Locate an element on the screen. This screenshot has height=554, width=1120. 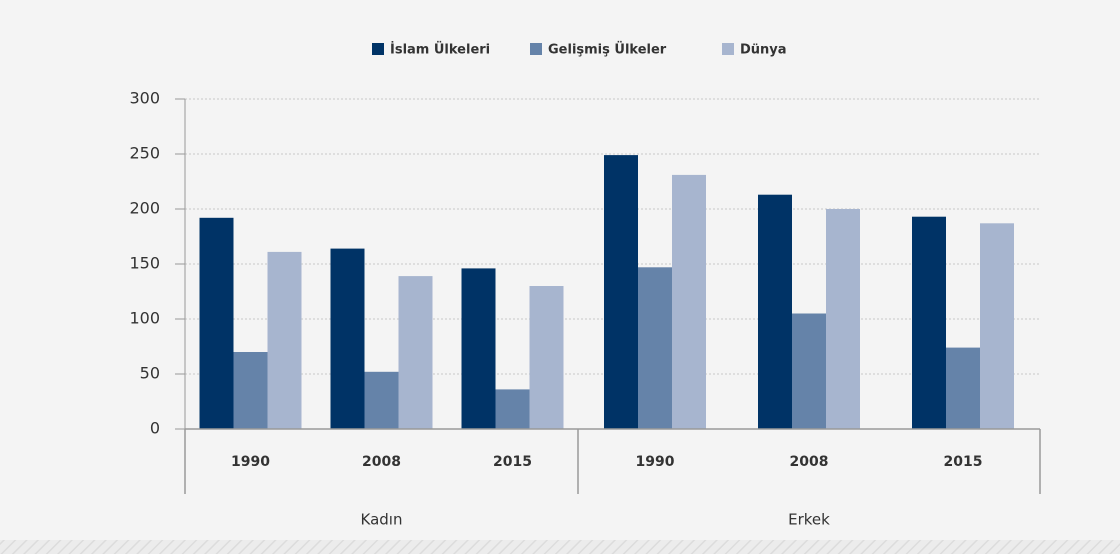
y-tick-label: 100 is located at coordinates (144, 318).